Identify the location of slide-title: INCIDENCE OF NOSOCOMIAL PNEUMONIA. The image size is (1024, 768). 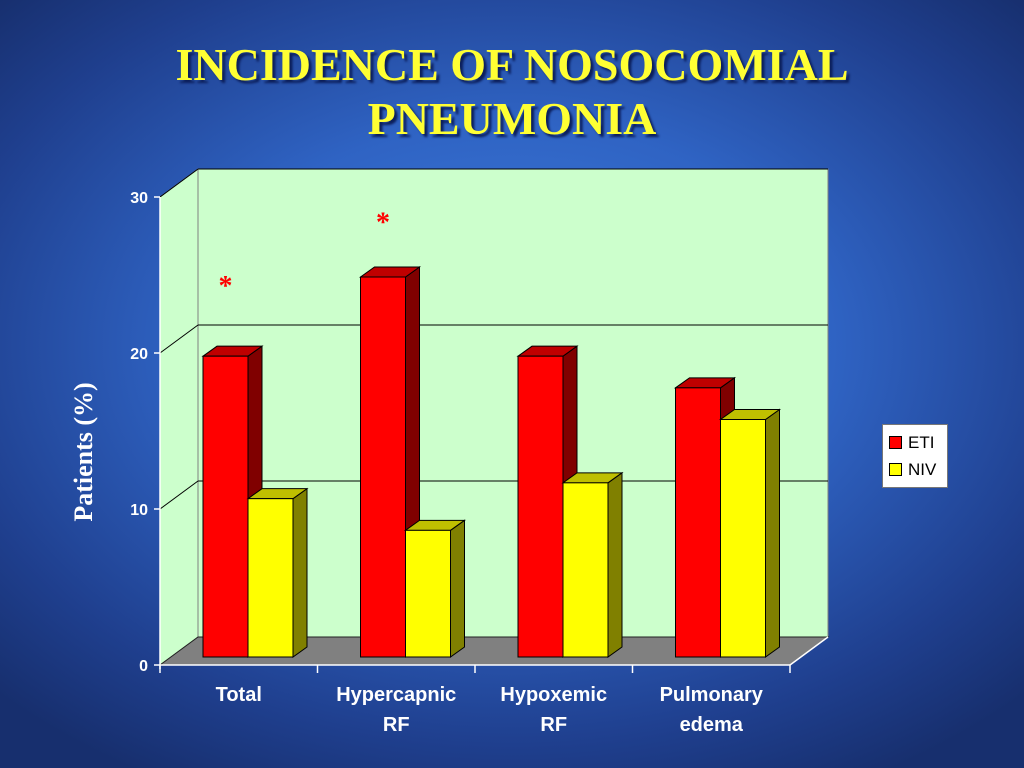
(512, 92).